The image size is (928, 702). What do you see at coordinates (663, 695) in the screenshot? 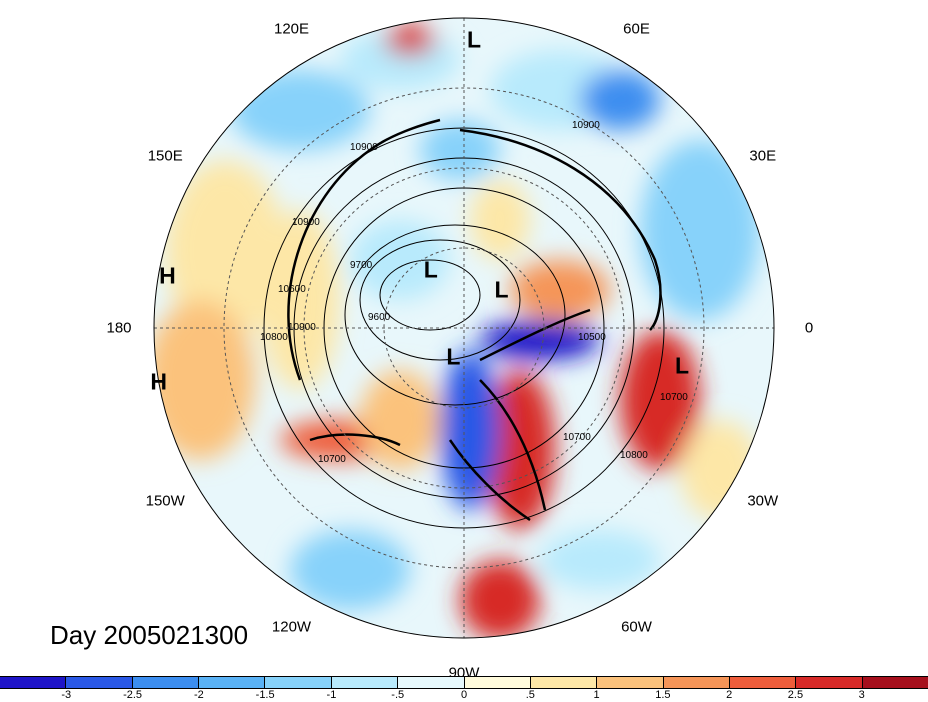
I see `colorbar-tick-label: 1.5` at bounding box center [663, 695].